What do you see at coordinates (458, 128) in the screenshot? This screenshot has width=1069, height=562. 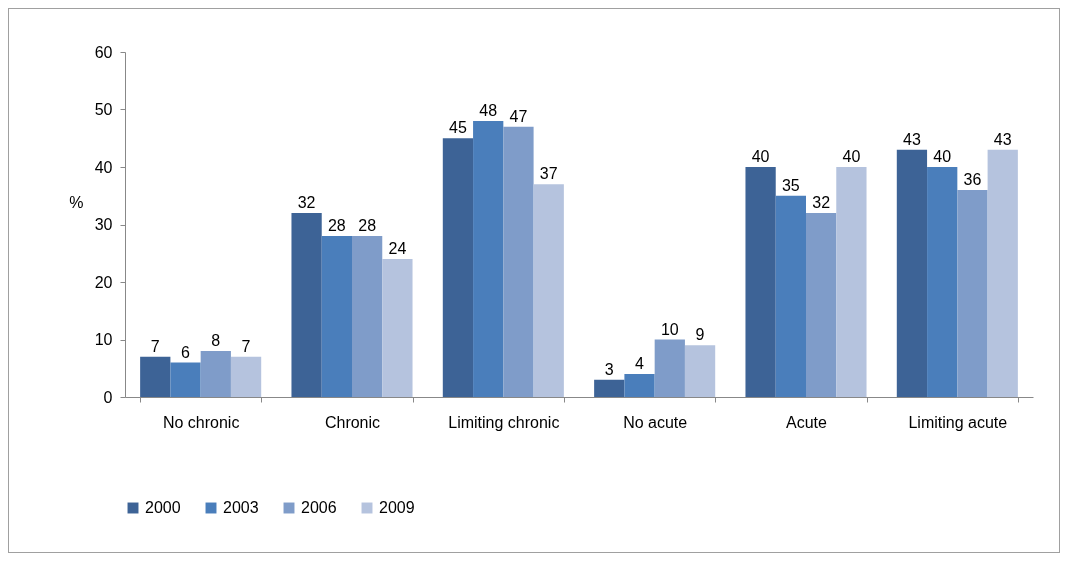 I see `data-label: 45` at bounding box center [458, 128].